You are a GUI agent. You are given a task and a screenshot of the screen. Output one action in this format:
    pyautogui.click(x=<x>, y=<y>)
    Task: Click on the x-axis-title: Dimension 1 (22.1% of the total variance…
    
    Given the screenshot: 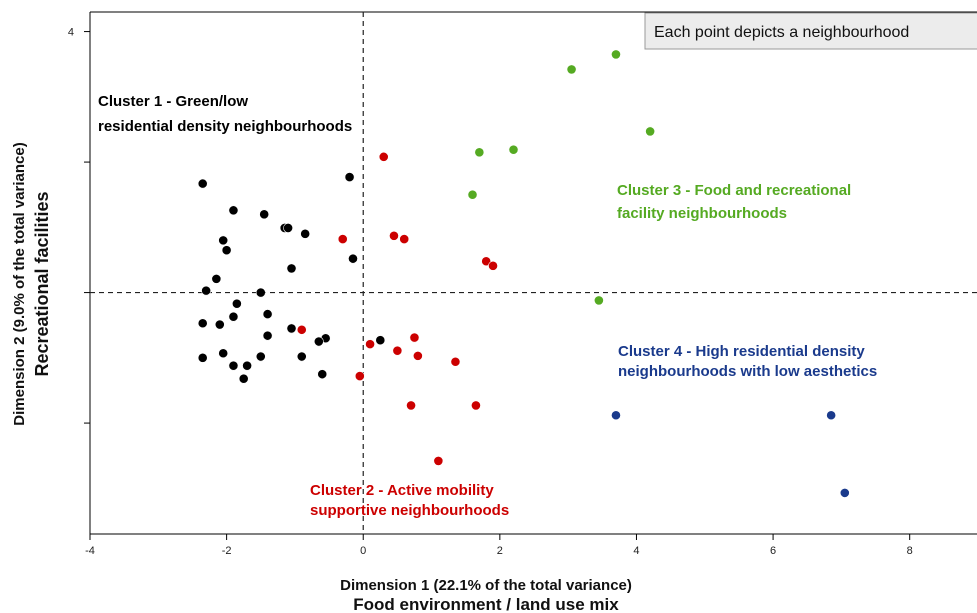 What is the action you would take?
    pyautogui.click(x=486, y=585)
    